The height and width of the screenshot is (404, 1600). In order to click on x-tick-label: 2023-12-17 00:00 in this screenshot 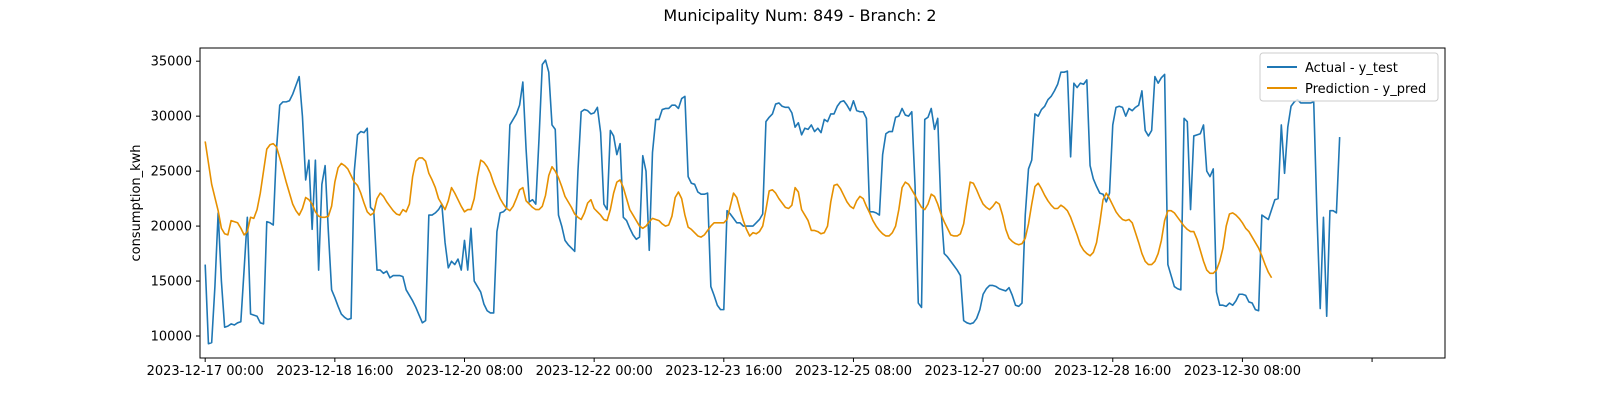, I will do `click(205, 371)`.